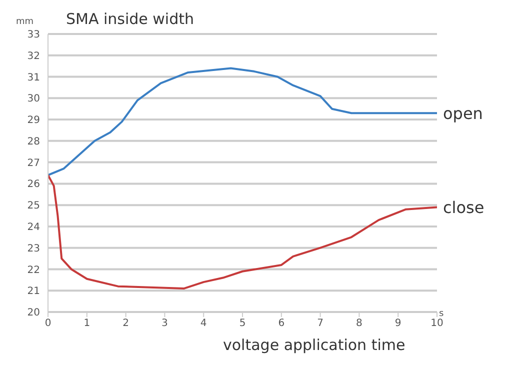 This screenshot has height=371, width=505. I want to click on chart-title: SMA inside width, so click(130, 19).